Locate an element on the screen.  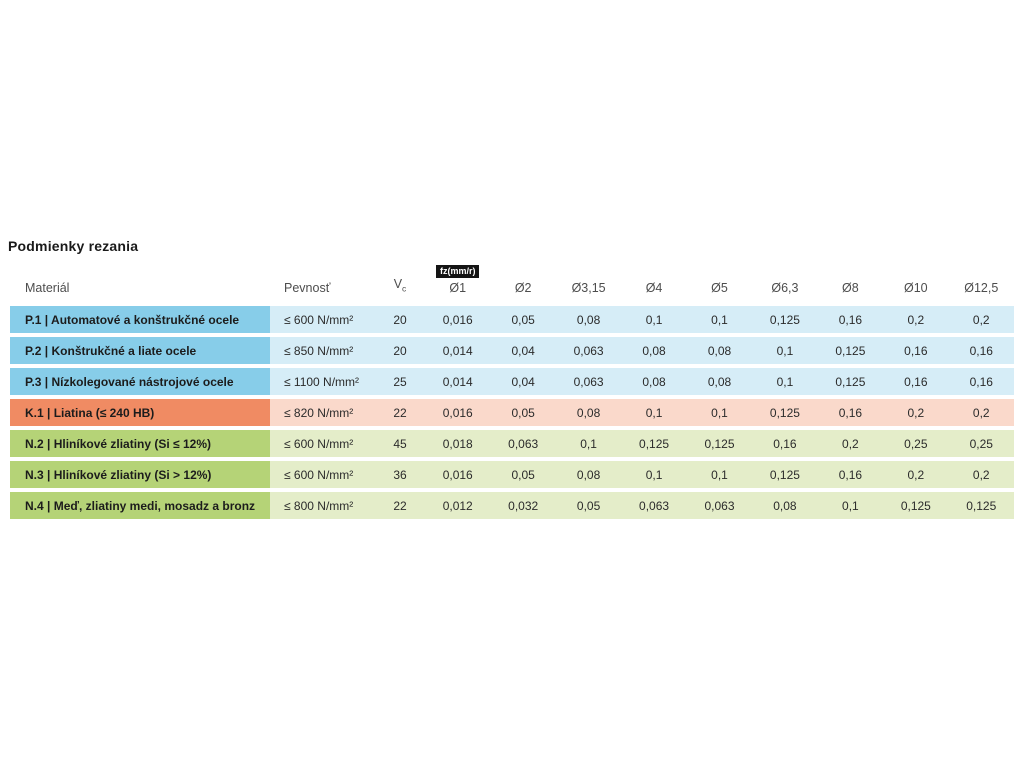
strength-cell: ≤ 800 N/mm² is located at coordinates (319, 505).